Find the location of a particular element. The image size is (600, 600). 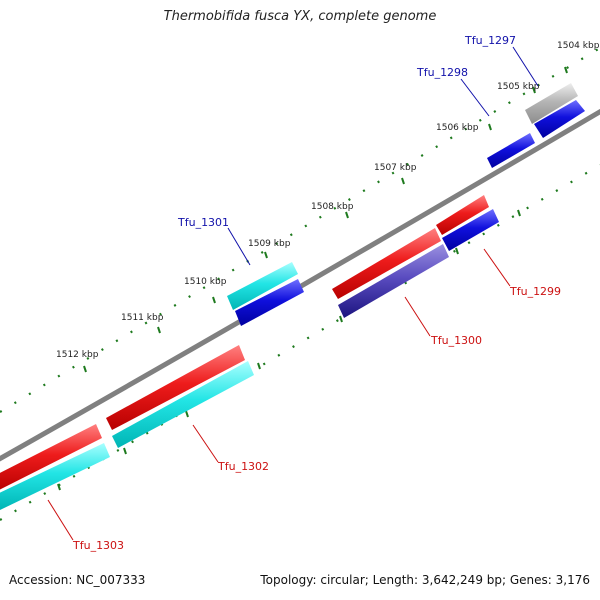

tick-label-1506: 1506 kbp is located at coordinates (457, 128).